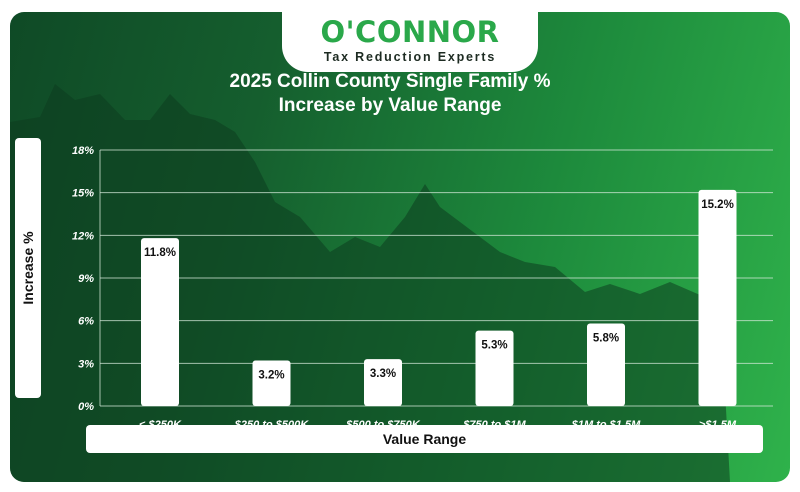  Describe the element at coordinates (160, 253) in the screenshot. I see `bar-value-label: 11.8%` at that location.